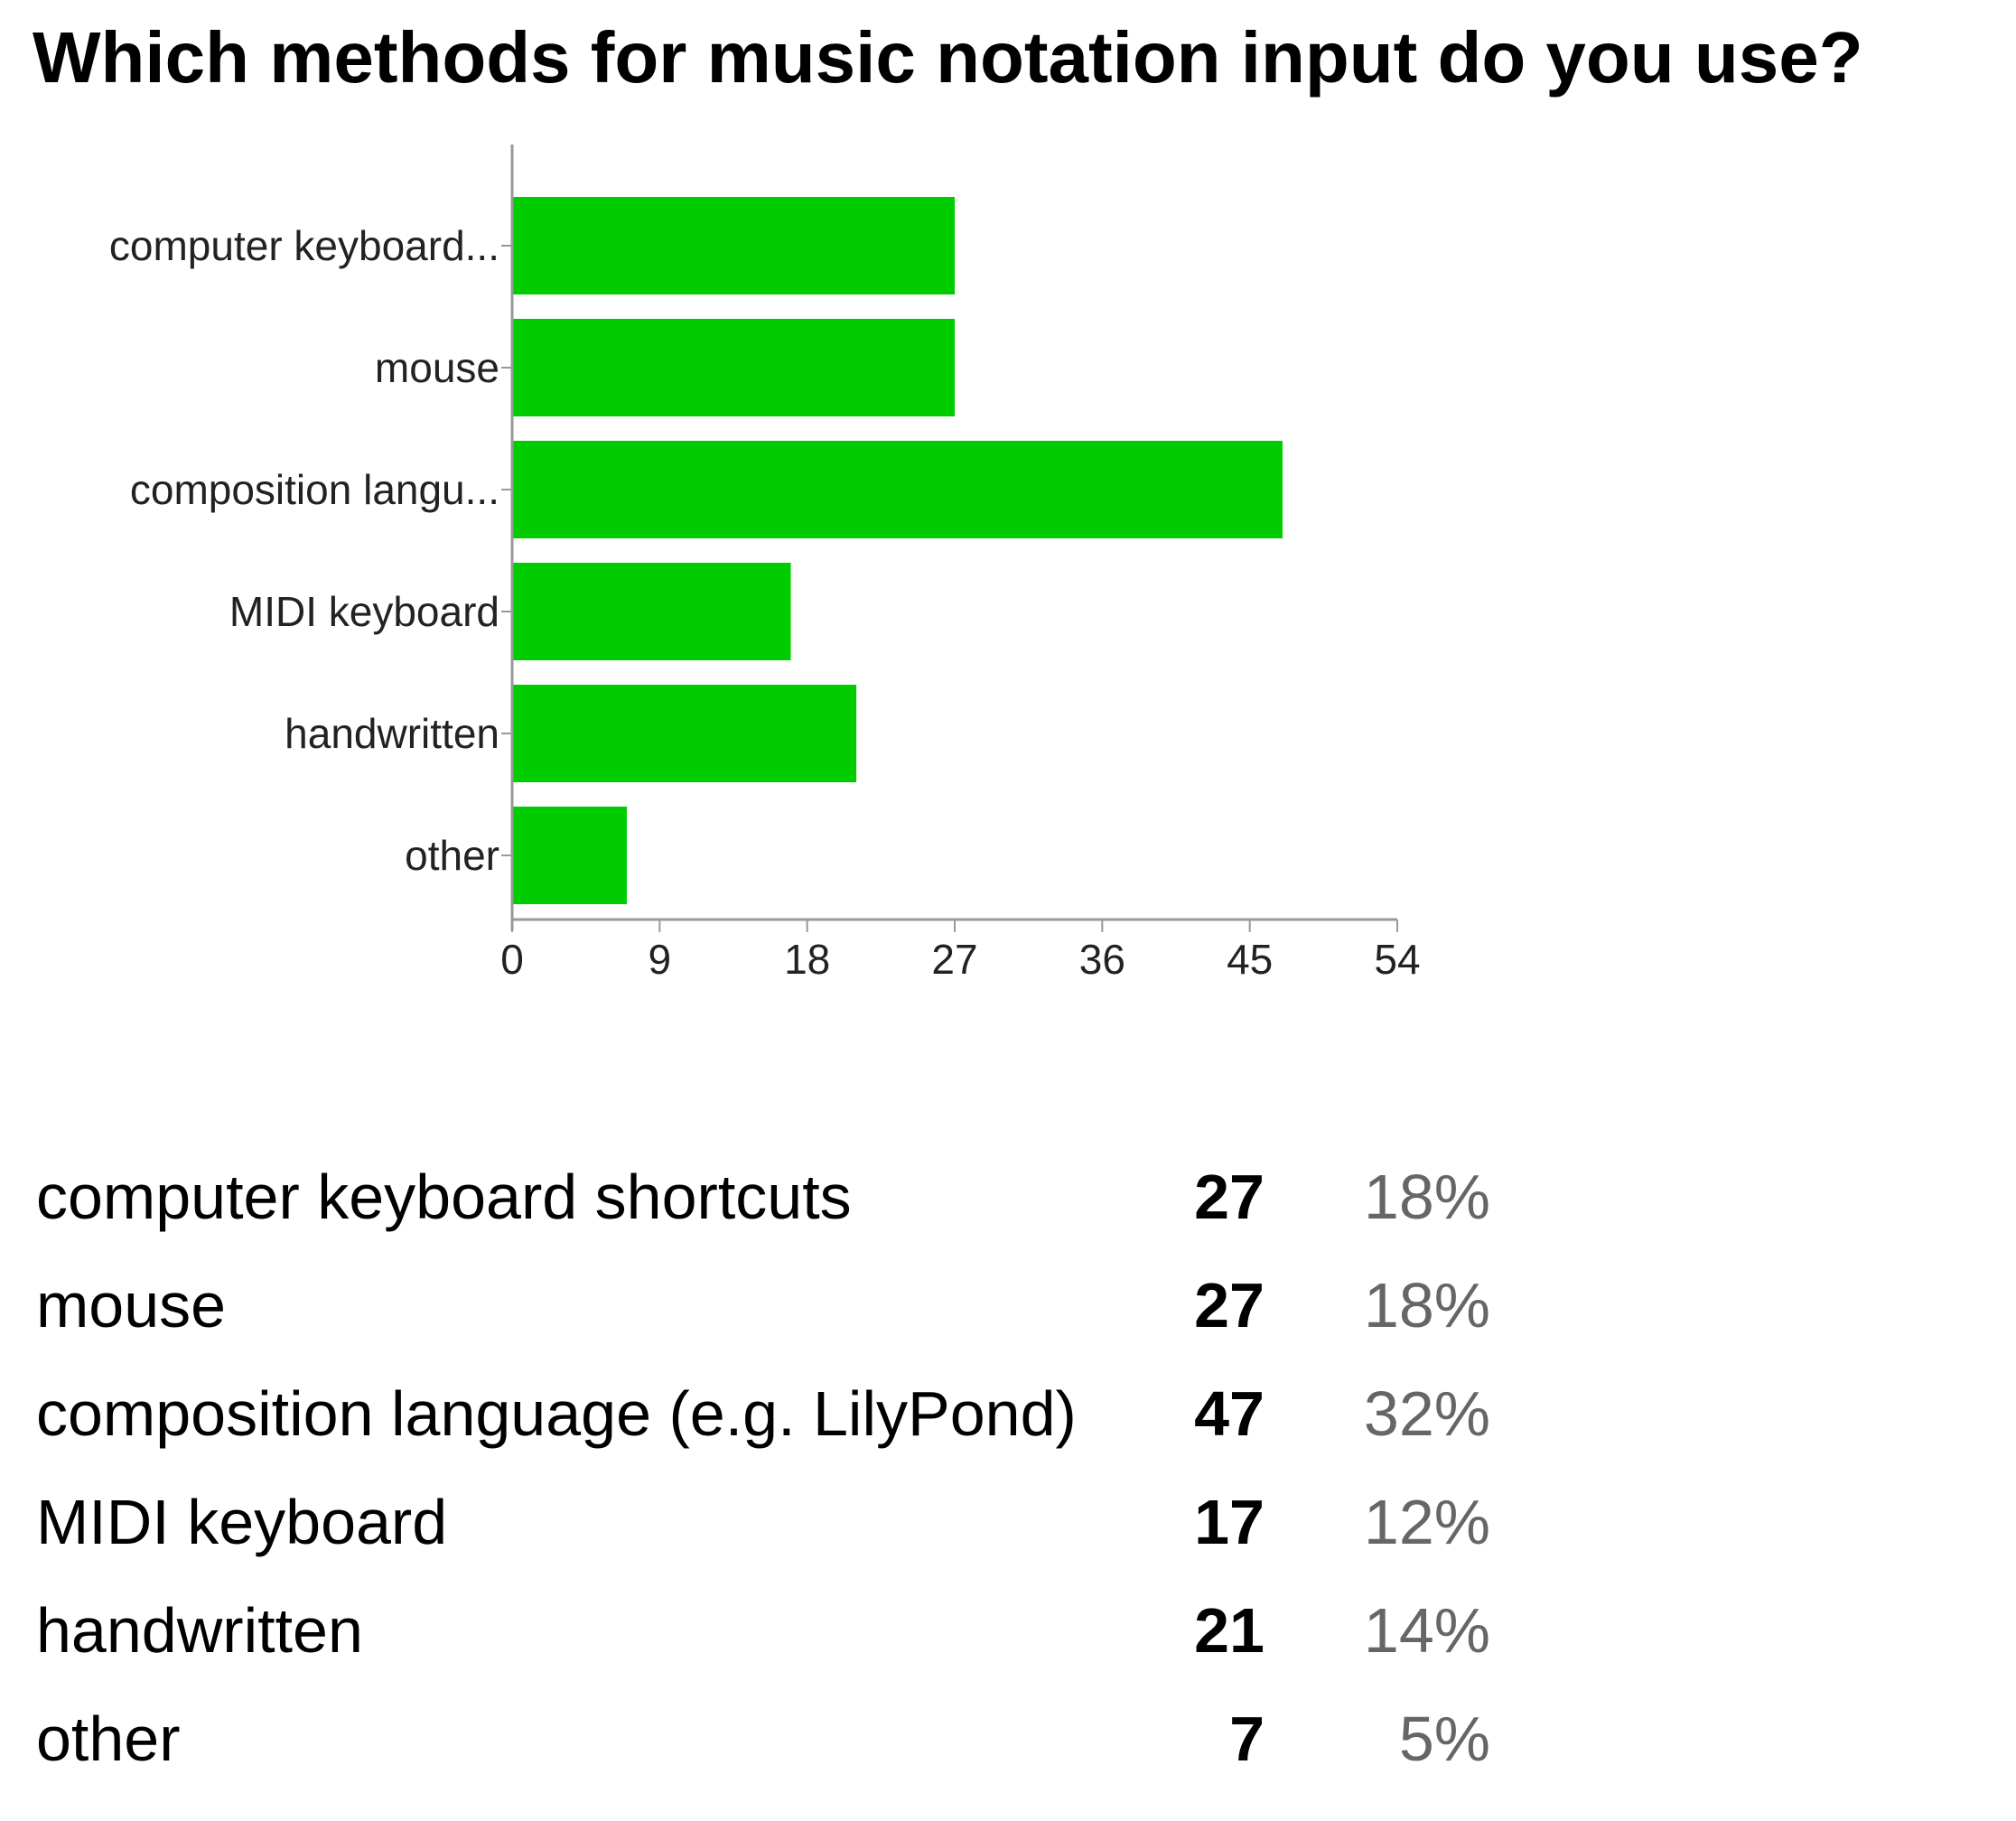 Image resolution: width=2016 pixels, height=1821 pixels. I want to click on summary-row: handwritten 21 14%, so click(767, 1630).